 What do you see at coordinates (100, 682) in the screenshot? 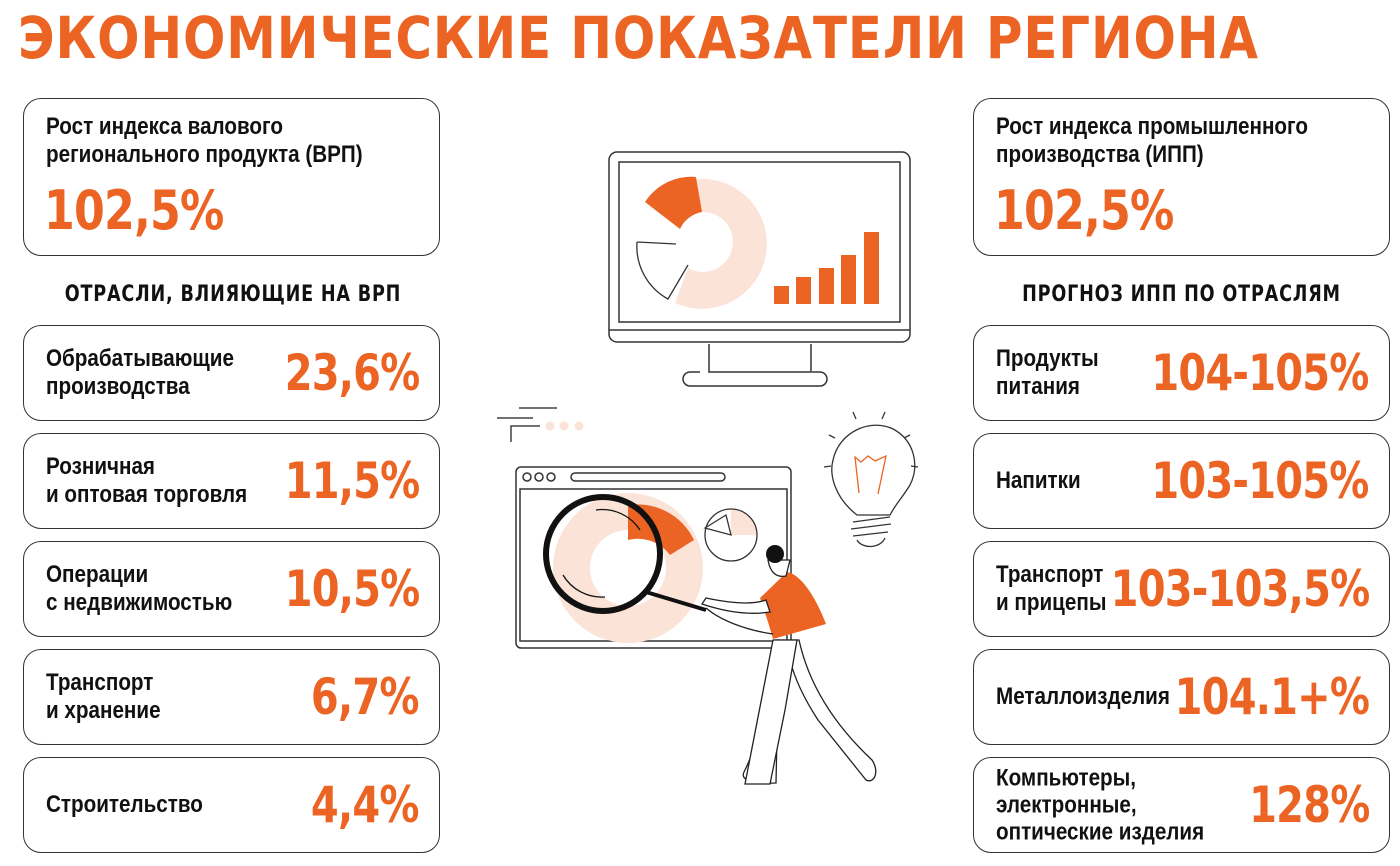
I see `vrp-item-label: Транспорт` at bounding box center [100, 682].